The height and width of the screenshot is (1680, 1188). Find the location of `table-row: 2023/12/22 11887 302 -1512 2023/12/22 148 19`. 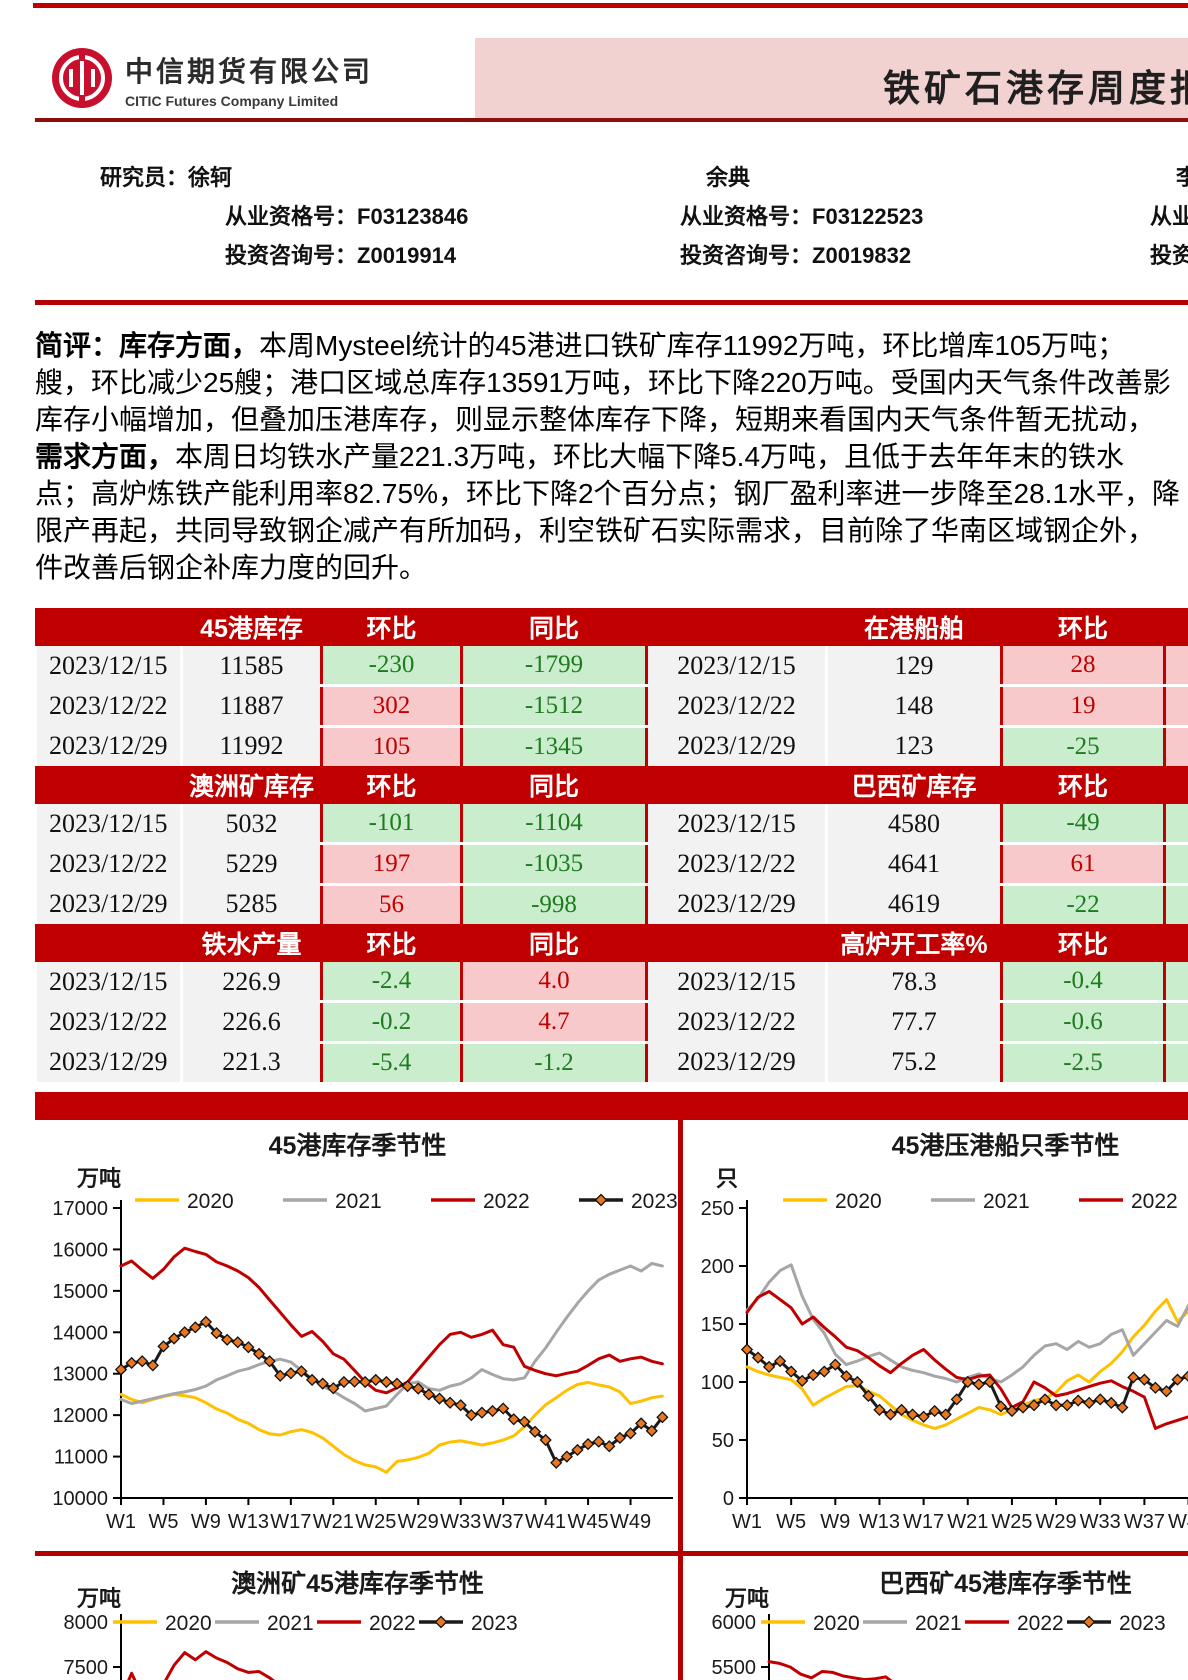

table-row: 2023/12/22 11887 302 -1512 2023/12/22 148 19 is located at coordinates (612, 706).